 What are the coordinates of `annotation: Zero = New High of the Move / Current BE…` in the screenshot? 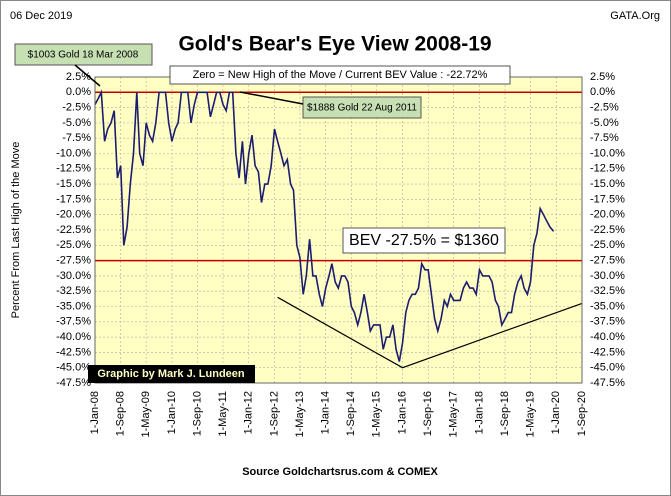 It's located at (340, 75).